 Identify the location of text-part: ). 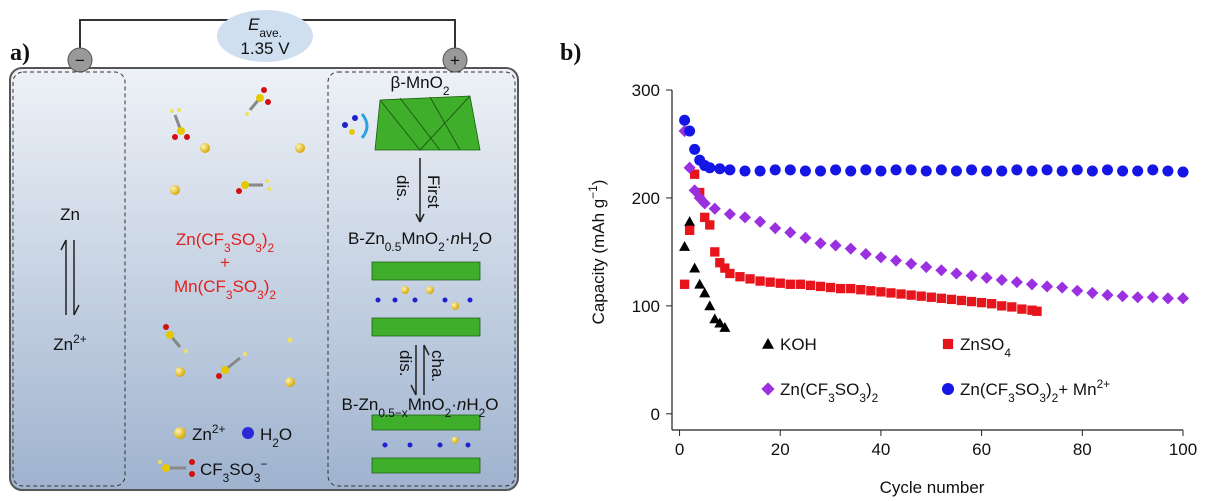
(267, 286).